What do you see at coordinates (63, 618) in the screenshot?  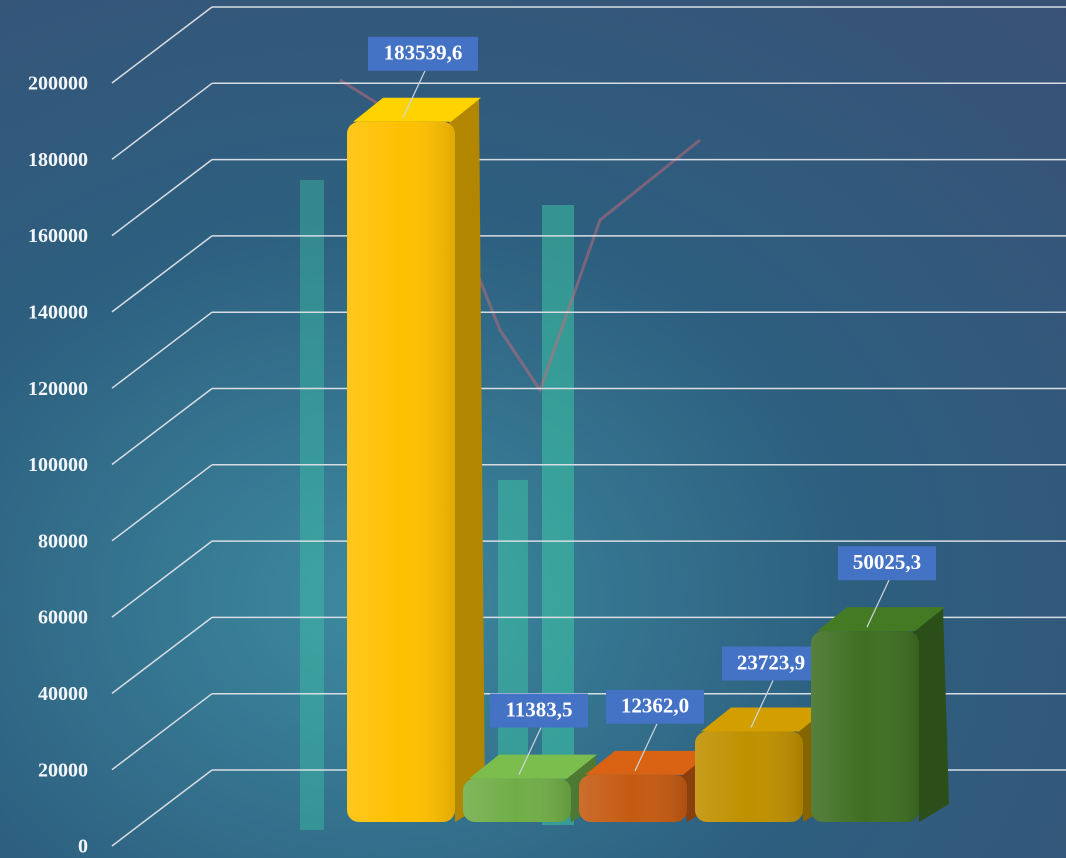 I see `y-tick-label: 60000` at bounding box center [63, 618].